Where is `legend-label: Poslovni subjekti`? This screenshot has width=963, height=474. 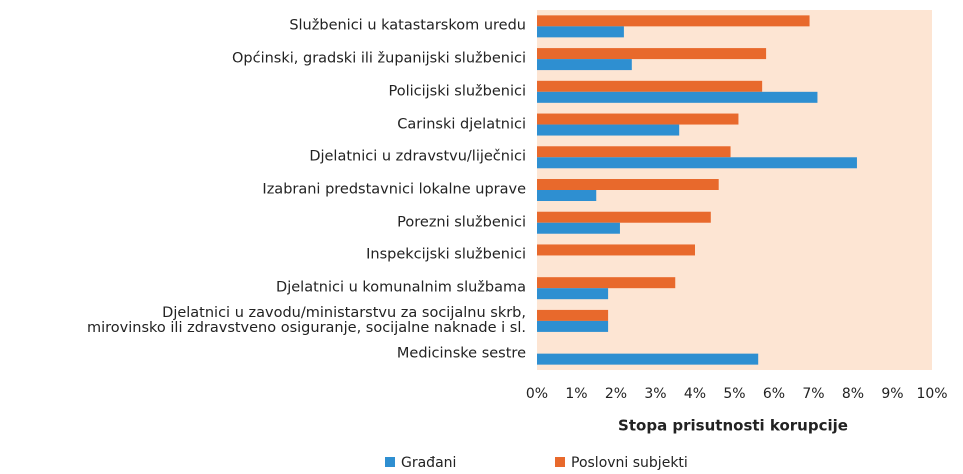 legend-label: Poslovni subjekti is located at coordinates (629, 463).